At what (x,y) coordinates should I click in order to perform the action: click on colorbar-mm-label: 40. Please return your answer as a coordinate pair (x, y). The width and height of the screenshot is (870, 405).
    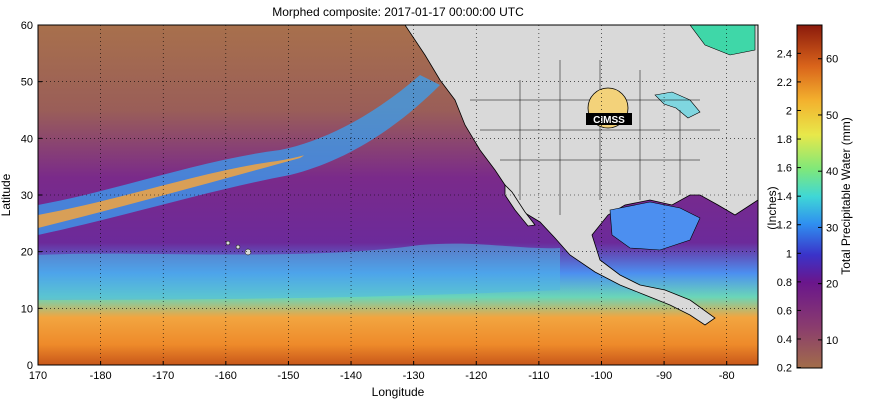
    Looking at the image, I should click on (832, 172).